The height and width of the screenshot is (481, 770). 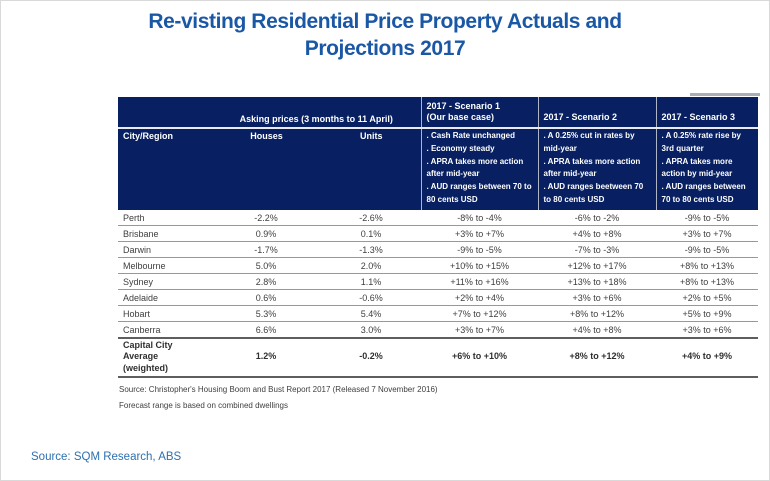 What do you see at coordinates (470, 135) in the screenshot?
I see `assumption: . Cash Rate unchanged` at bounding box center [470, 135].